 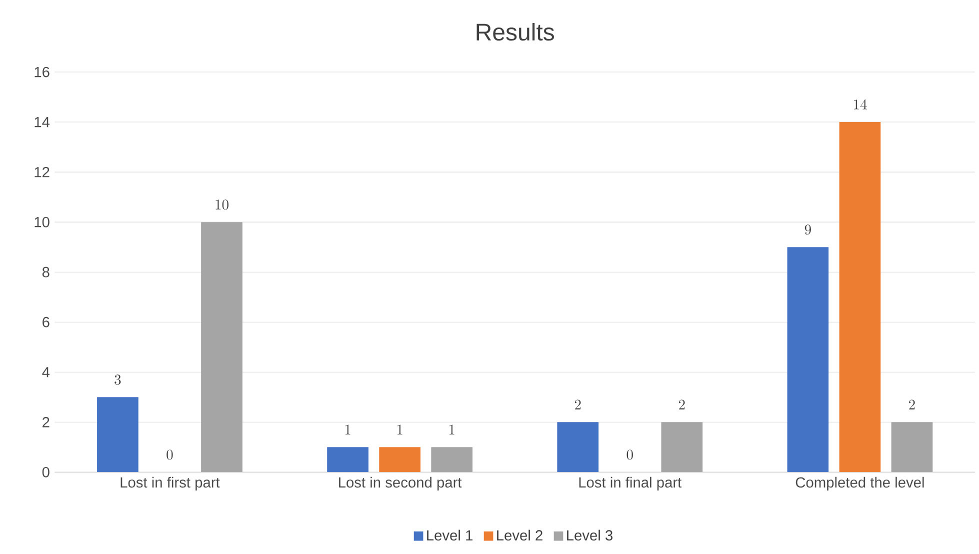 What do you see at coordinates (46, 472) in the screenshot?
I see `y-tick-label: 0` at bounding box center [46, 472].